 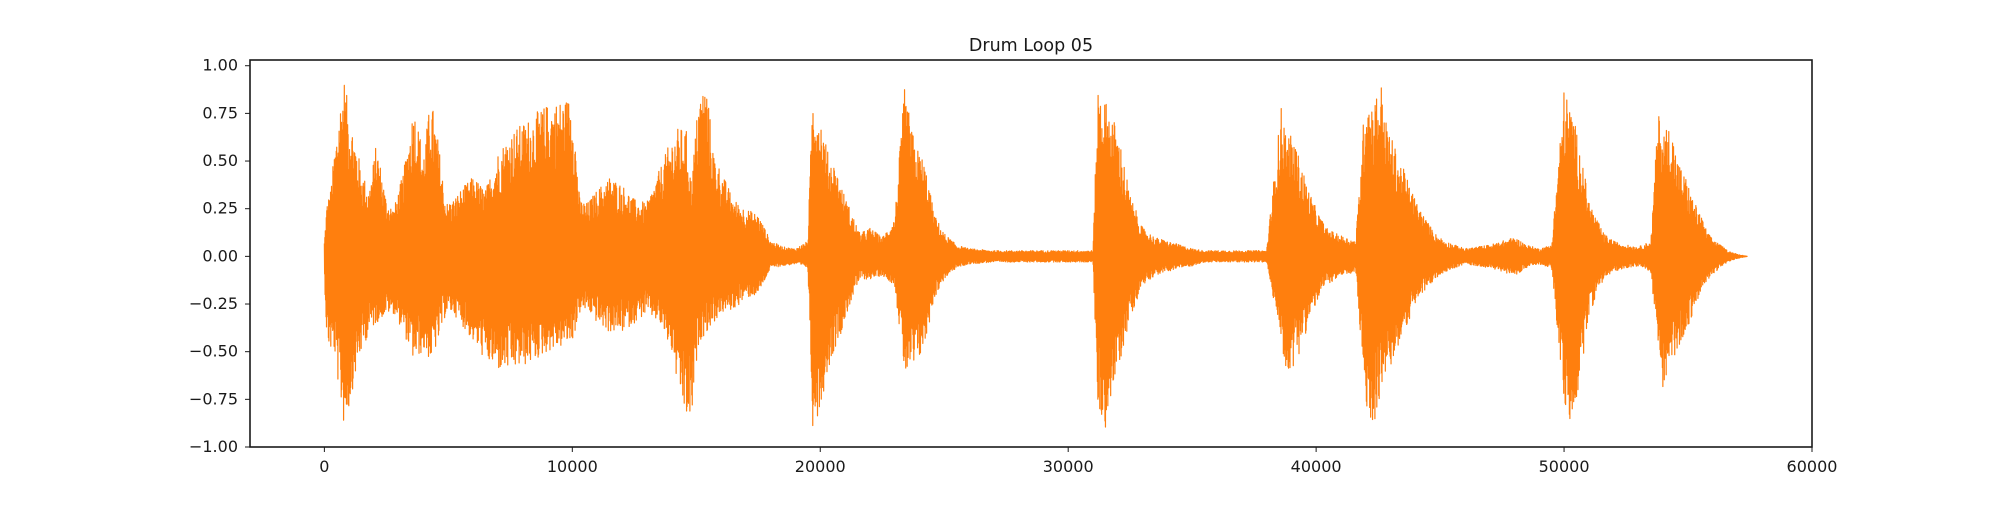 I want to click on y-tick-label: −1.00, so click(x=213, y=446).